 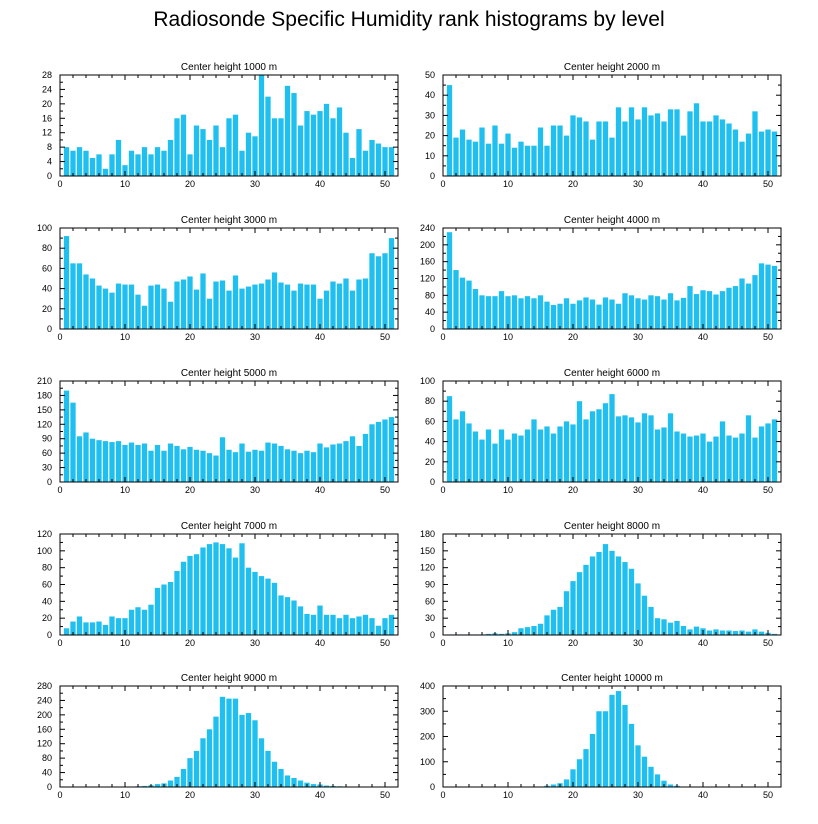 What do you see at coordinates (768, 643) in the screenshot?
I see `x-tick-label: 50` at bounding box center [768, 643].